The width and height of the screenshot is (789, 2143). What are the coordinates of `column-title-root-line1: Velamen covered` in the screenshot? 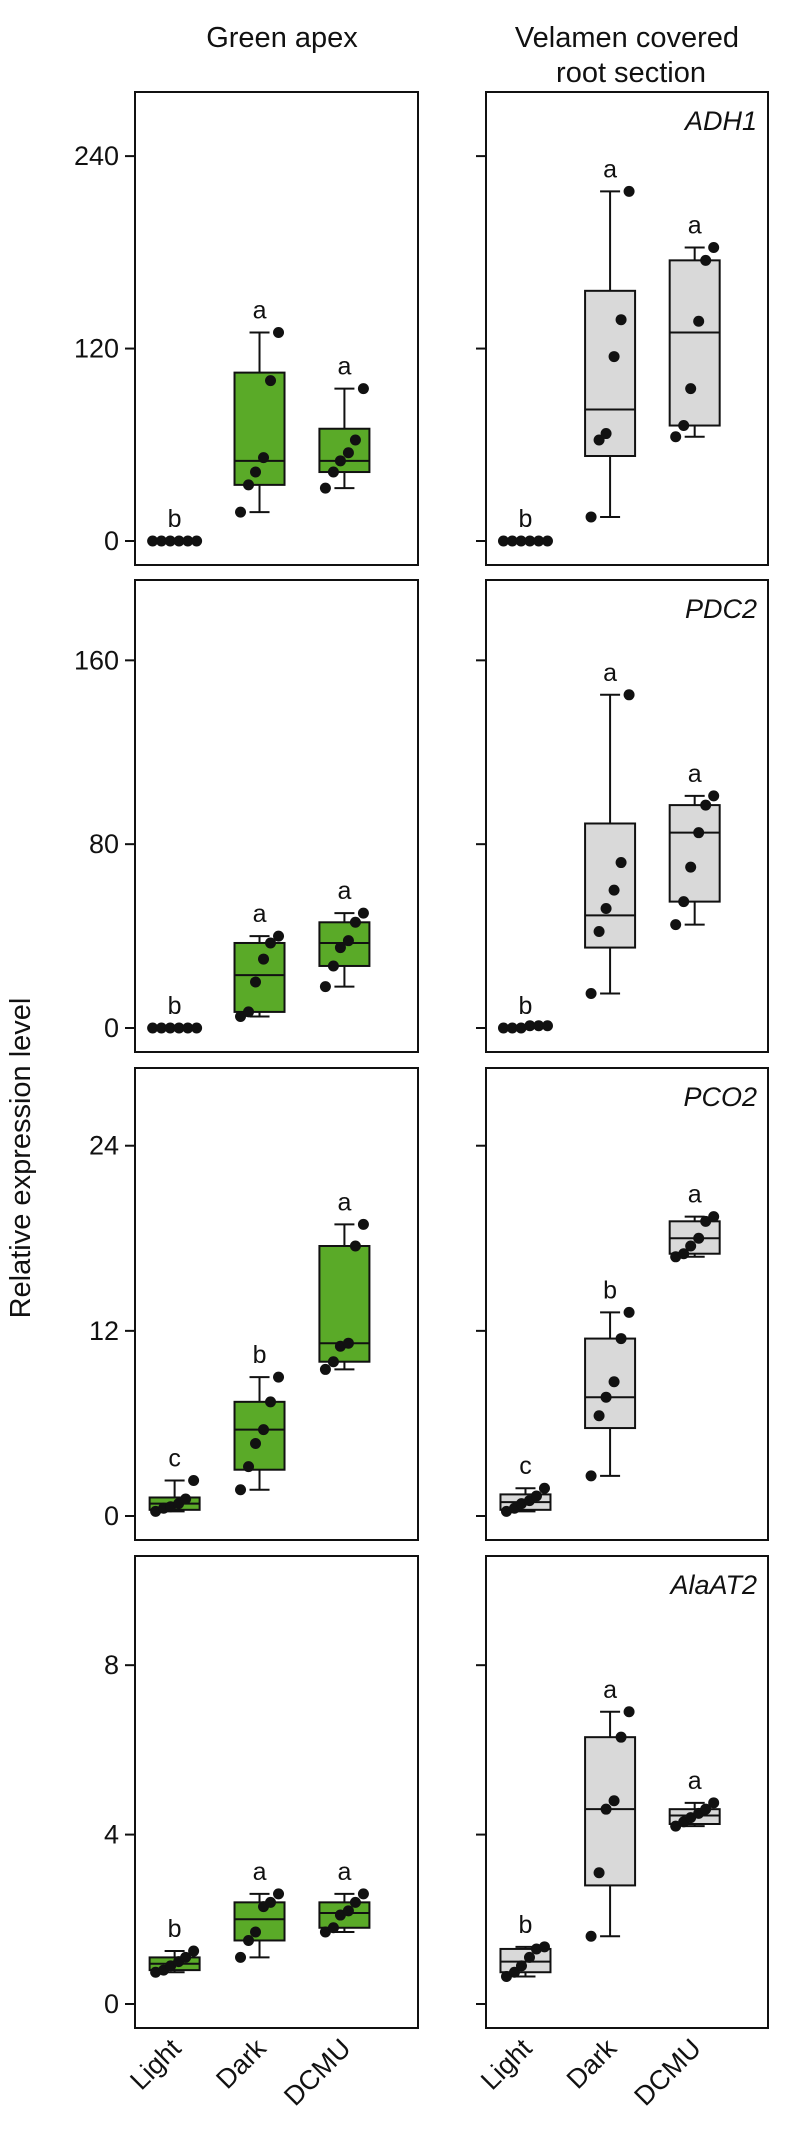 It's located at (627, 38).